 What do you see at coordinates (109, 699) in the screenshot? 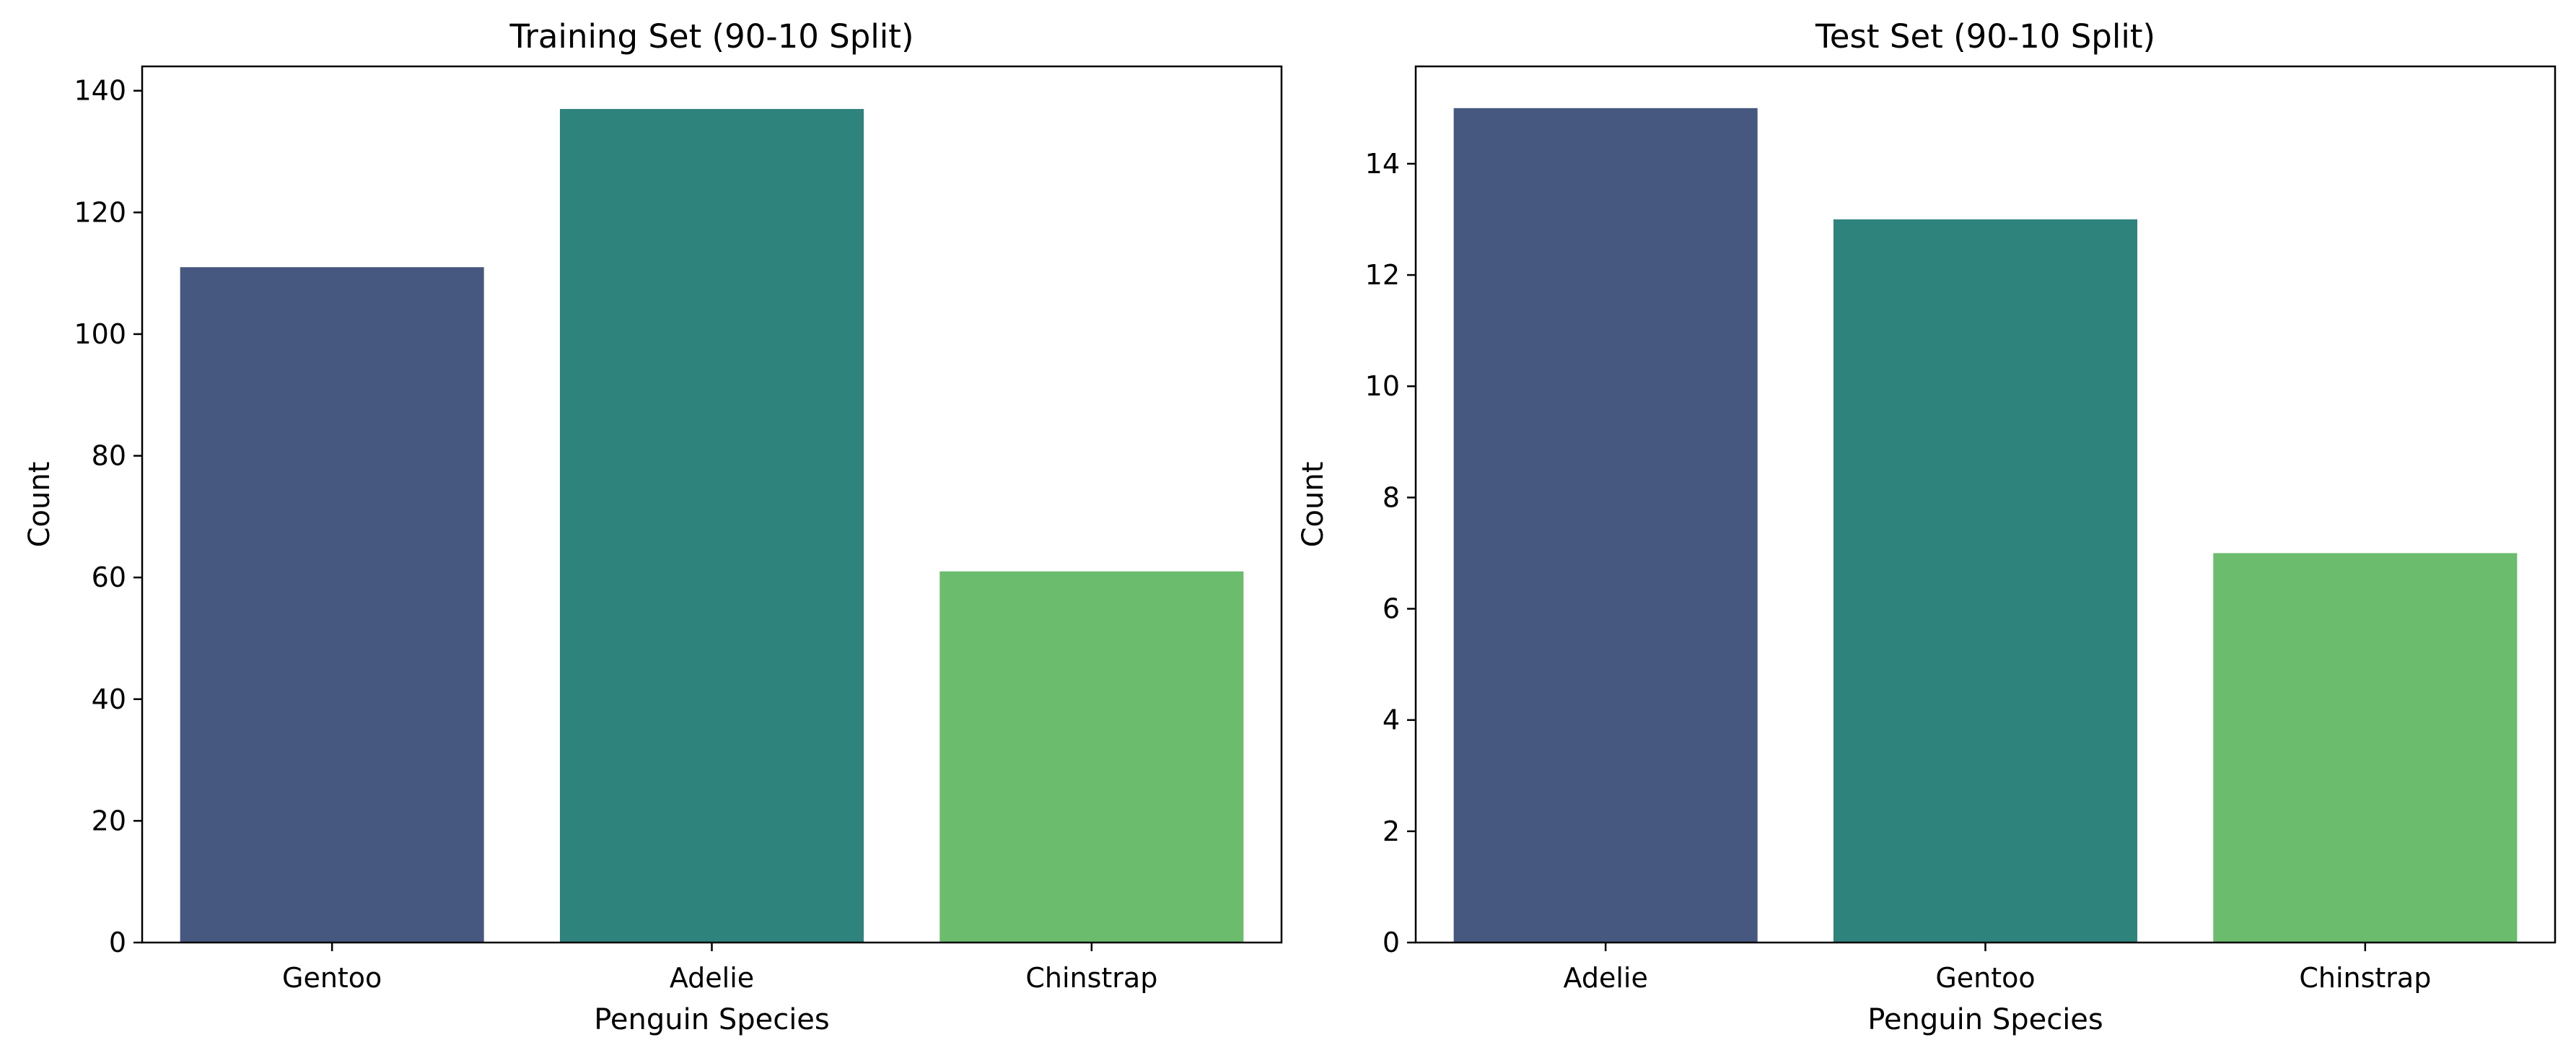
I see `y-tick-label: 40` at bounding box center [109, 699].